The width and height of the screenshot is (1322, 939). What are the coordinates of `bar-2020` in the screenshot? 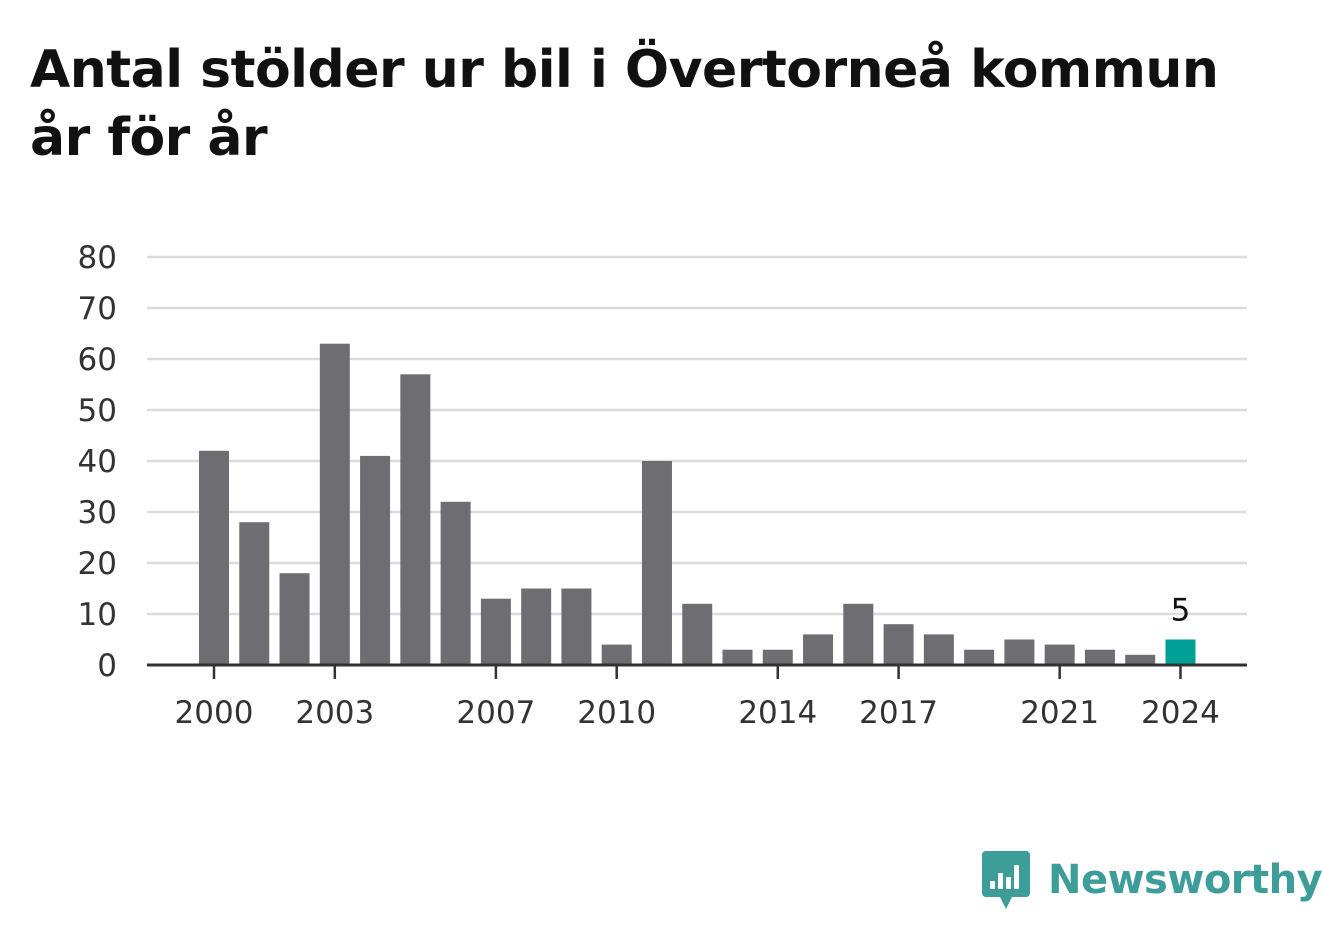 It's located at (1019, 652).